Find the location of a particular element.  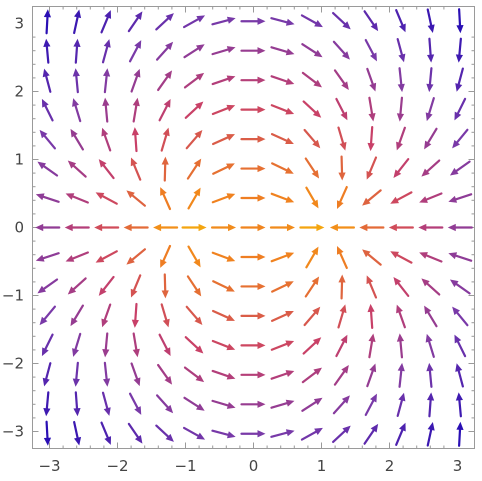

y-tick-label: −3 is located at coordinates (13, 432).